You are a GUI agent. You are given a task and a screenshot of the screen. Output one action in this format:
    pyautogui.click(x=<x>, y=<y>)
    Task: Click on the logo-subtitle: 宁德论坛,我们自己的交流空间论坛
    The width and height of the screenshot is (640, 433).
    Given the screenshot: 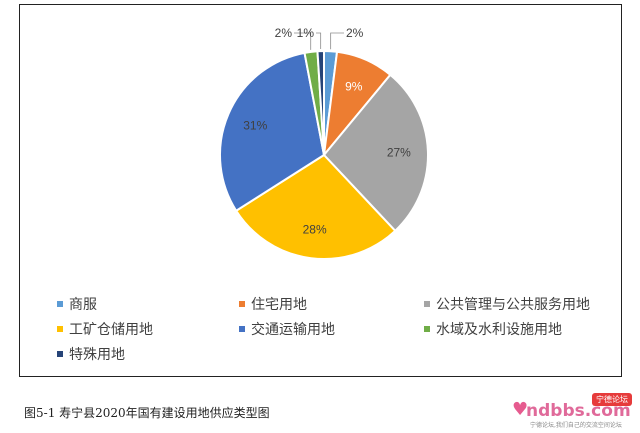 What is the action you would take?
    pyautogui.click(x=576, y=425)
    